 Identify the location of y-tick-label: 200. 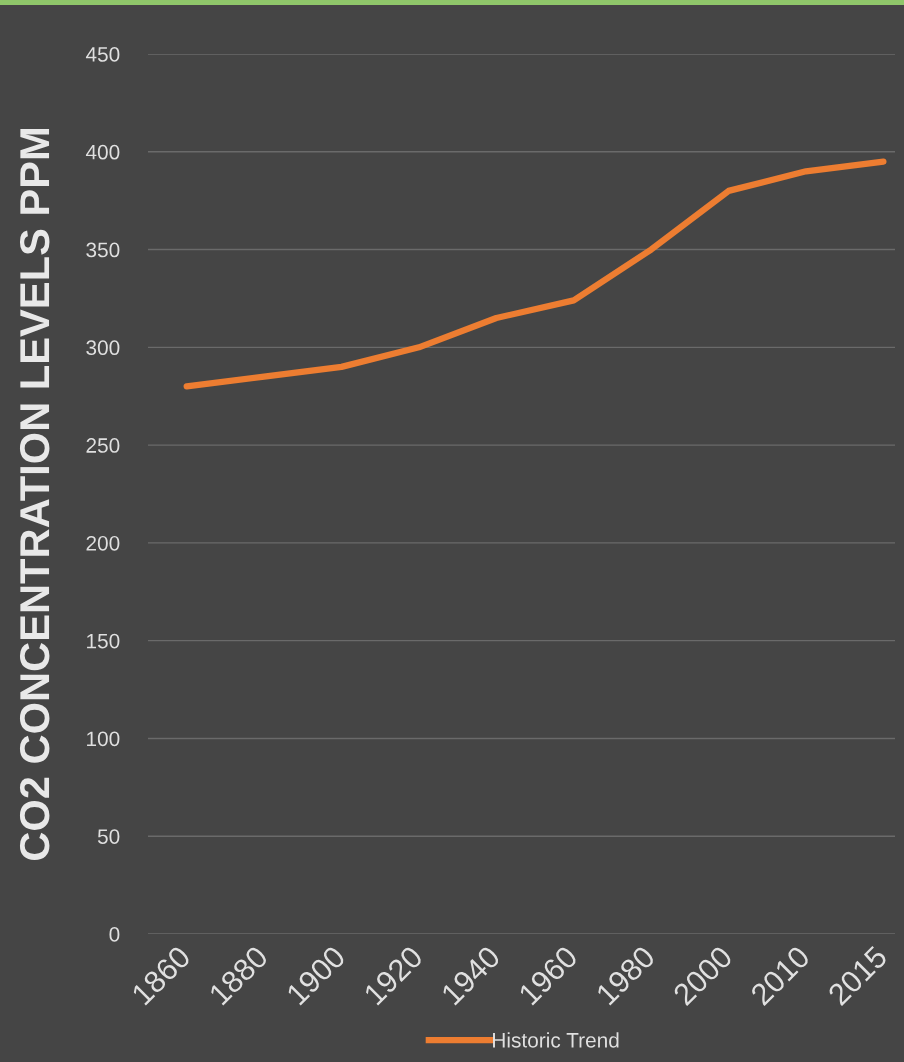
(103, 543).